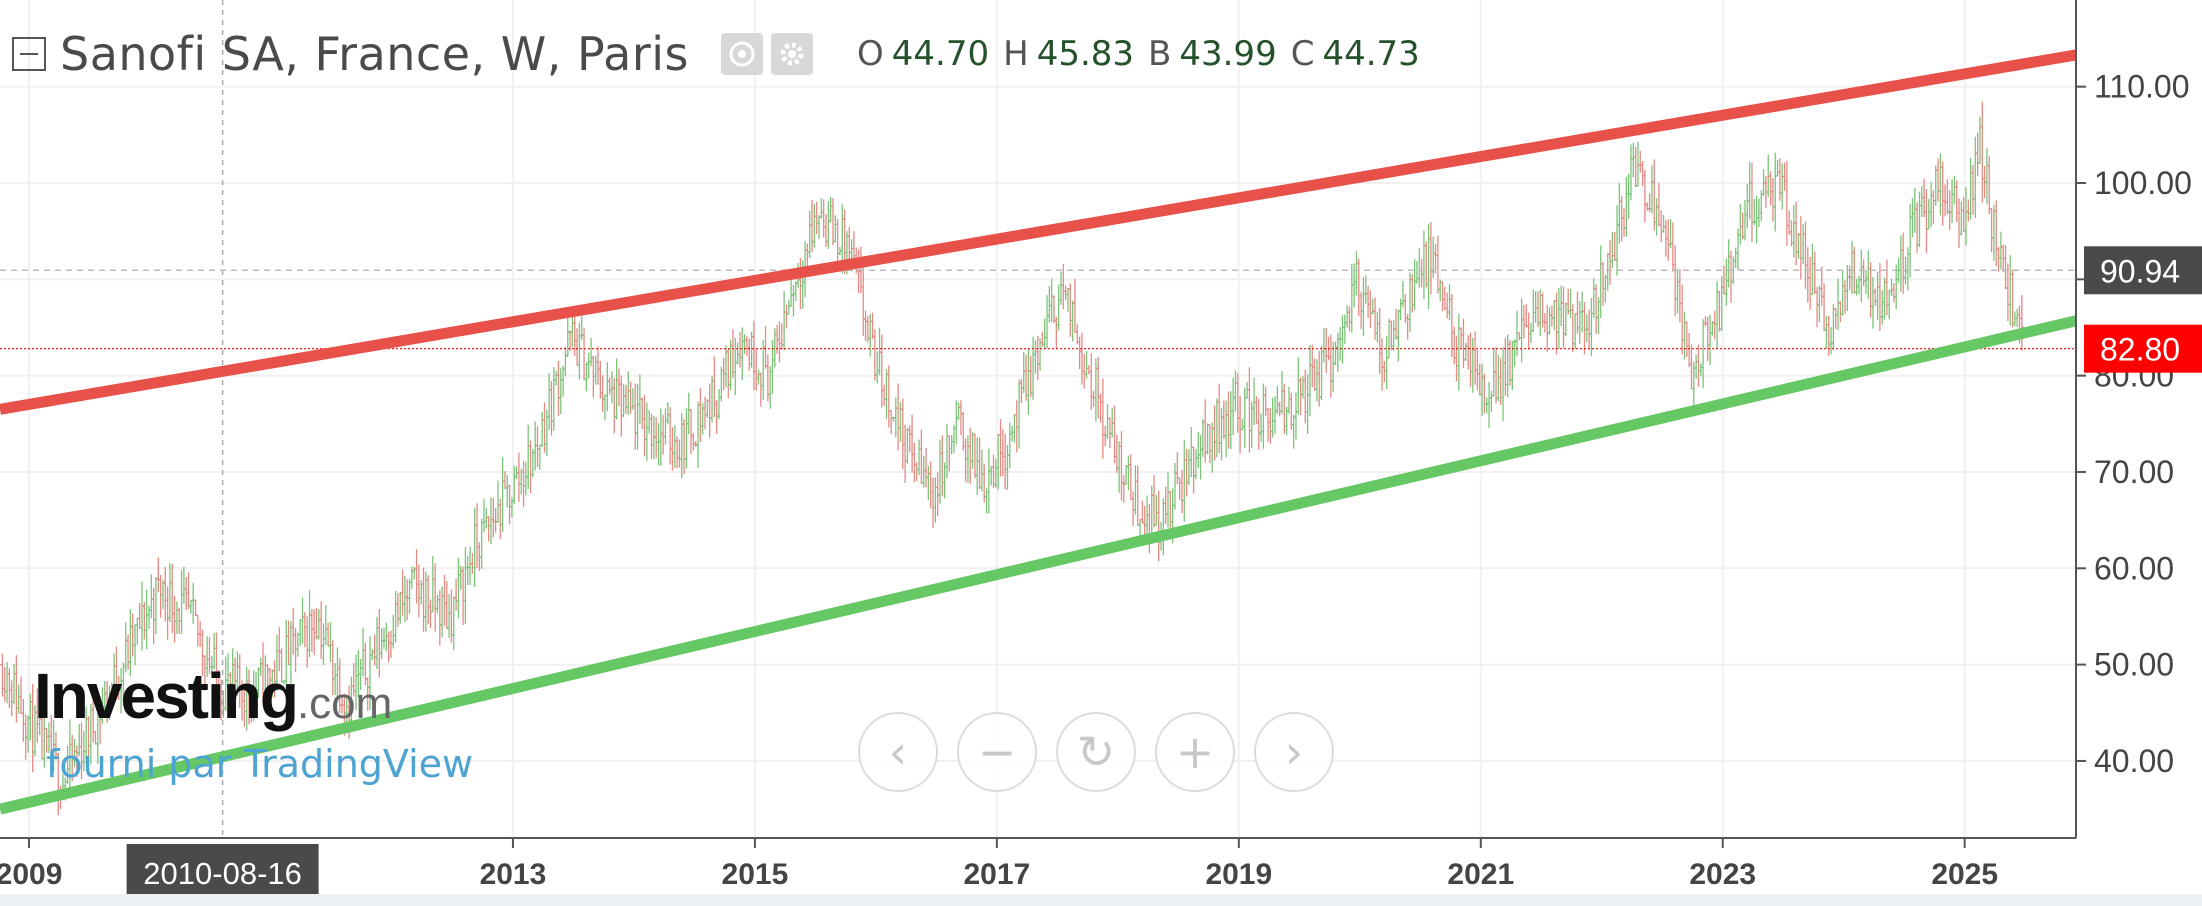  What do you see at coordinates (2134, 568) in the screenshot?
I see `price-tick-label: 60.00` at bounding box center [2134, 568].